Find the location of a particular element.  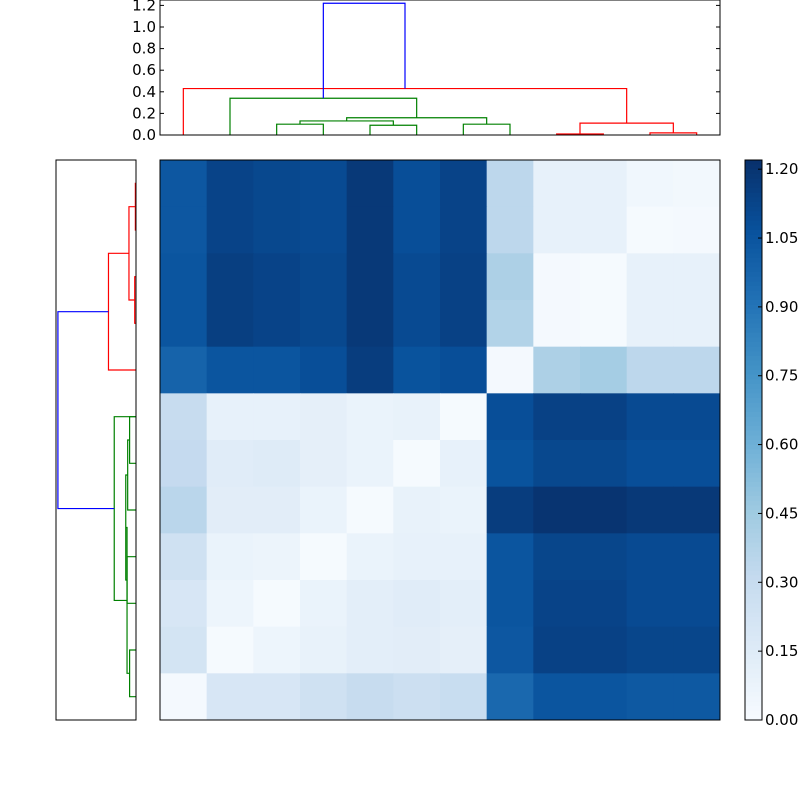

colorbar-tick-label: 0.15 is located at coordinates (781, 651).